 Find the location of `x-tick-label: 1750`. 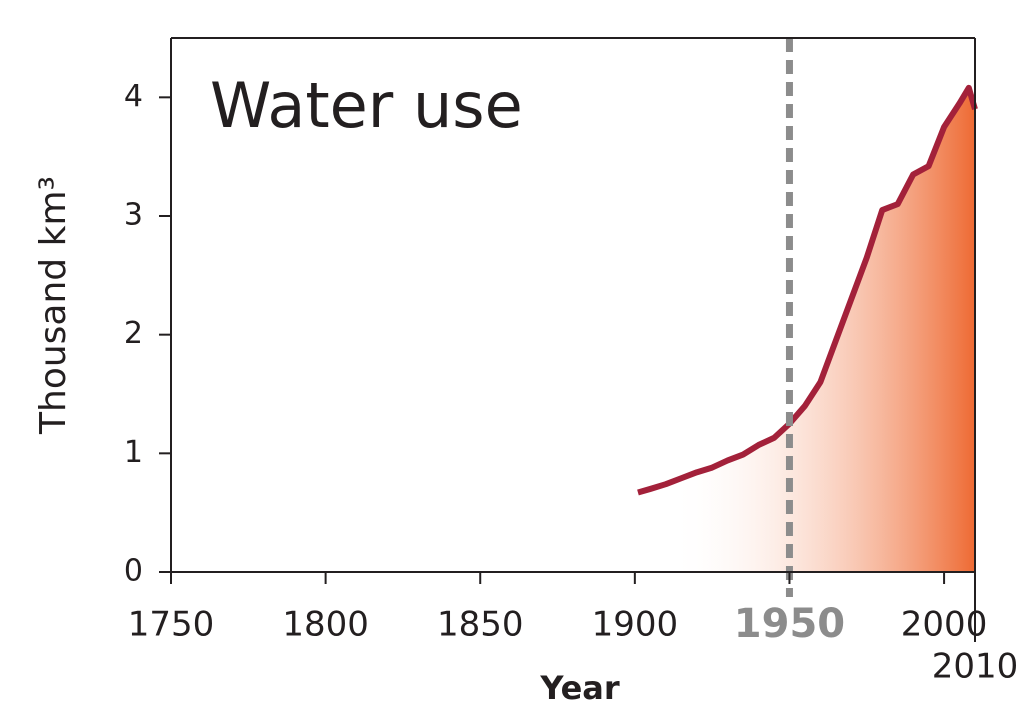

x-tick-label: 1750 is located at coordinates (171, 625).